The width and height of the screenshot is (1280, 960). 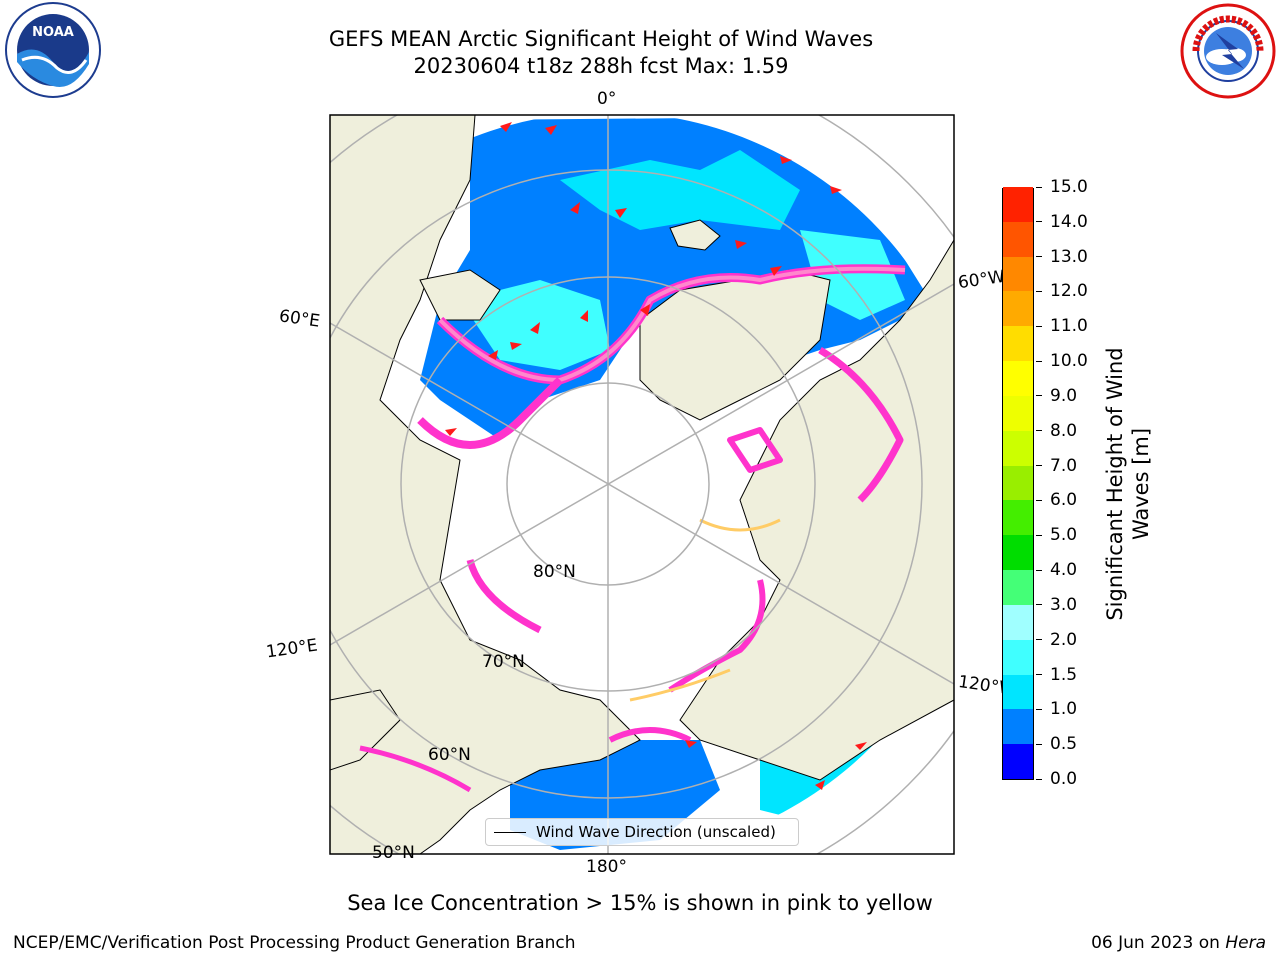 I want to click on colorbar-tick: 15.0, so click(x=1062, y=187).